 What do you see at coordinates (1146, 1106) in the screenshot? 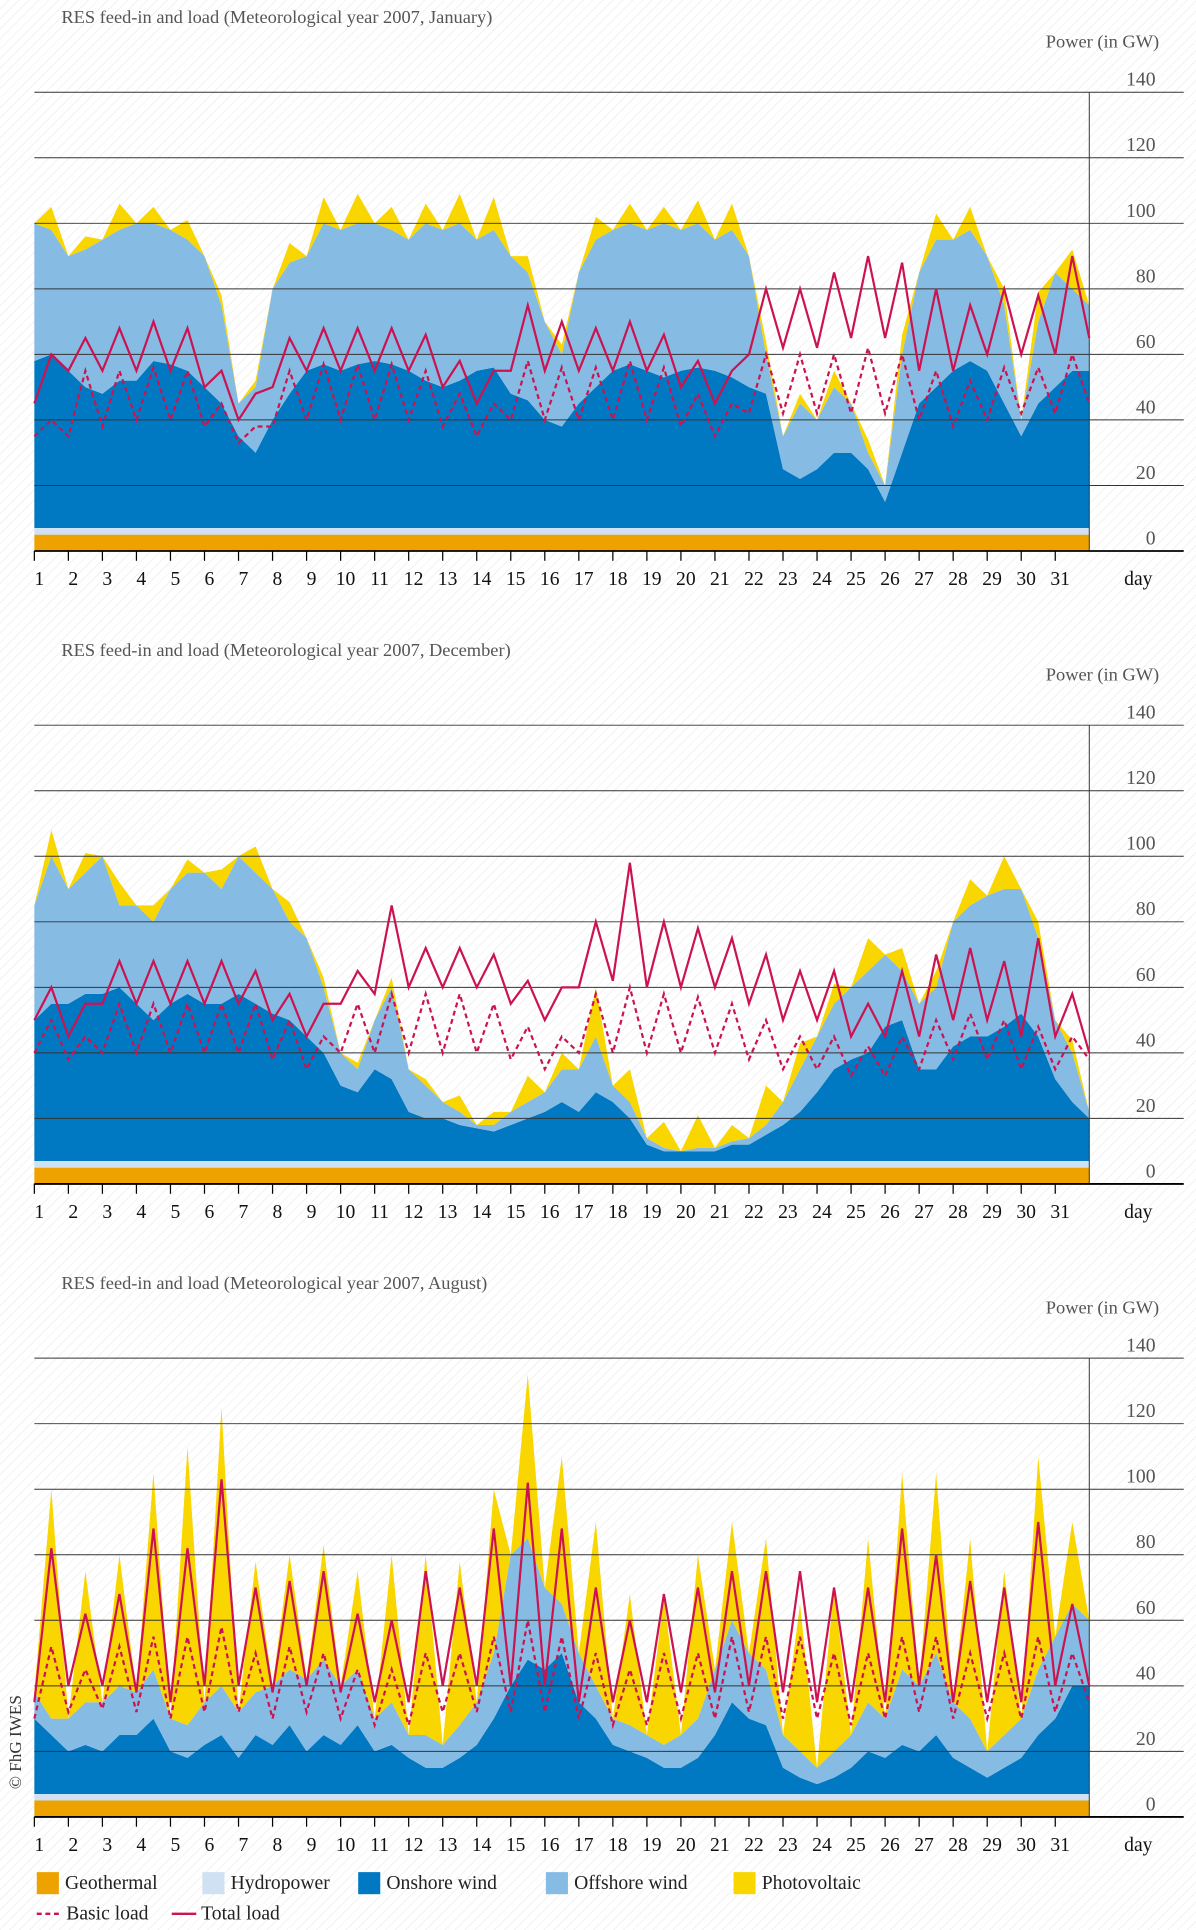
I see `y-tick-label: 20` at bounding box center [1146, 1106].